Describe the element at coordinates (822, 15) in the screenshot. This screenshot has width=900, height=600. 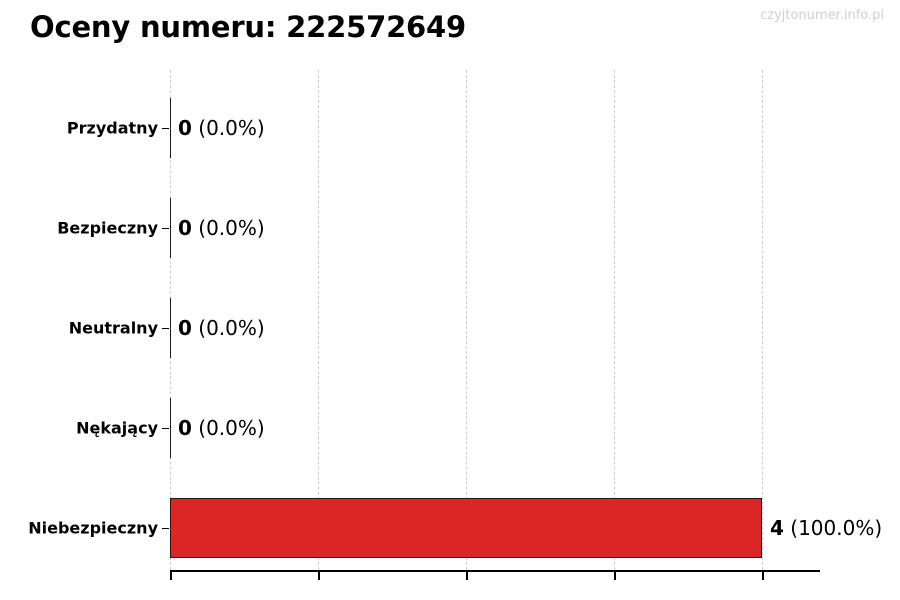
I see `watermark-label: czyjtonumer.info.pl` at that location.